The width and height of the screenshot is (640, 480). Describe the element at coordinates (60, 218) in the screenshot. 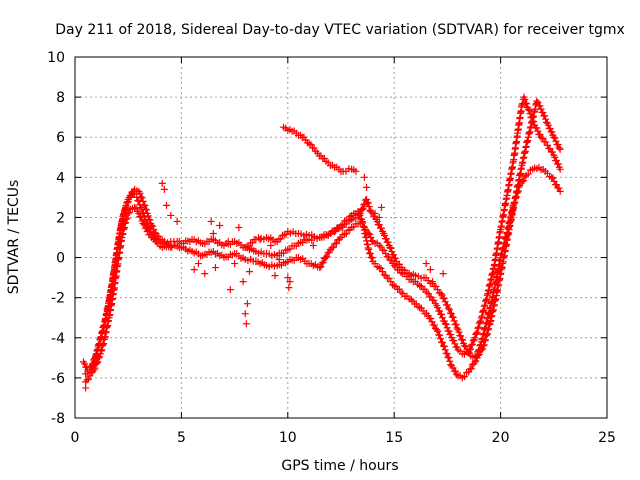

I see `y-tick-label: 2` at that location.